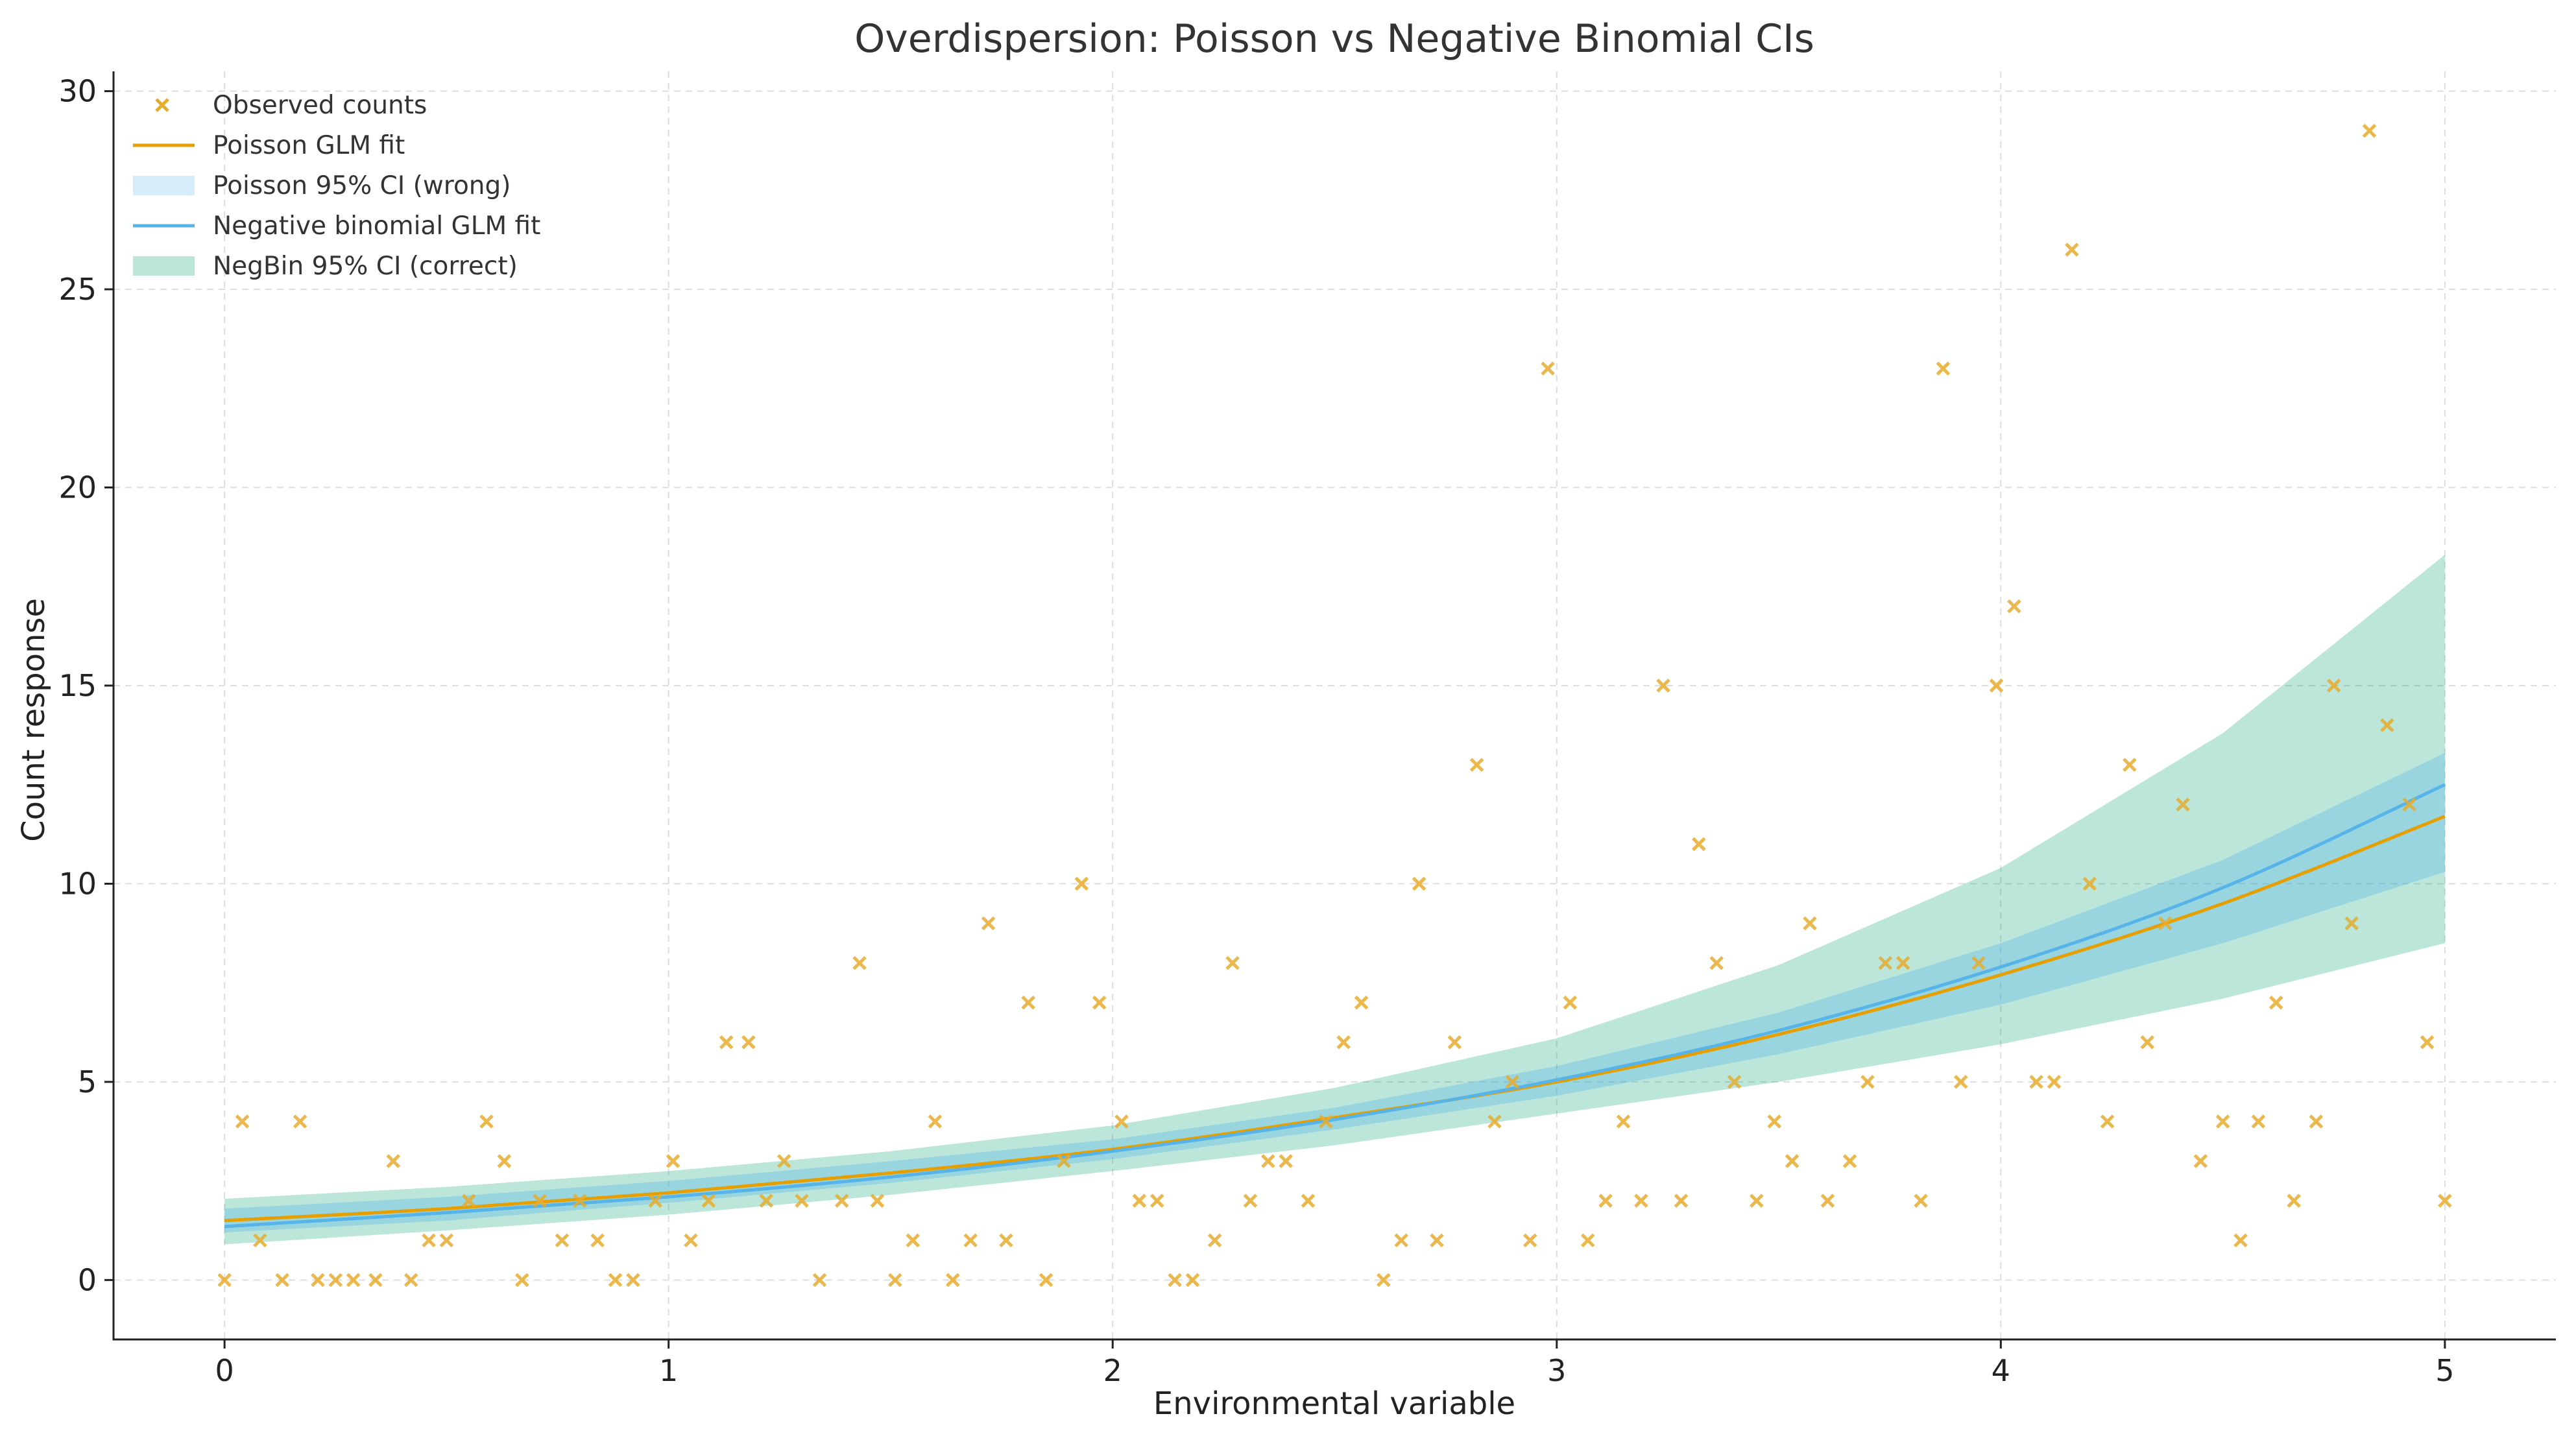  What do you see at coordinates (2444, 1371) in the screenshot?
I see `x-tick-label: 5` at bounding box center [2444, 1371].